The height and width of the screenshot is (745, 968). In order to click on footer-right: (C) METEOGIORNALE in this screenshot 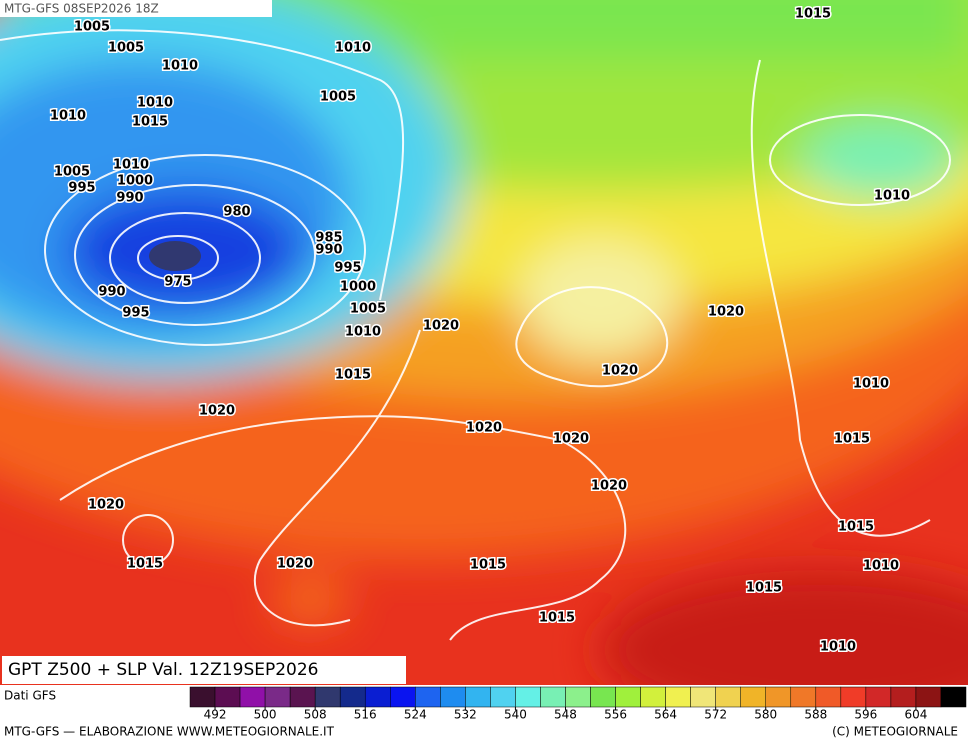, I will do `click(895, 732)`.